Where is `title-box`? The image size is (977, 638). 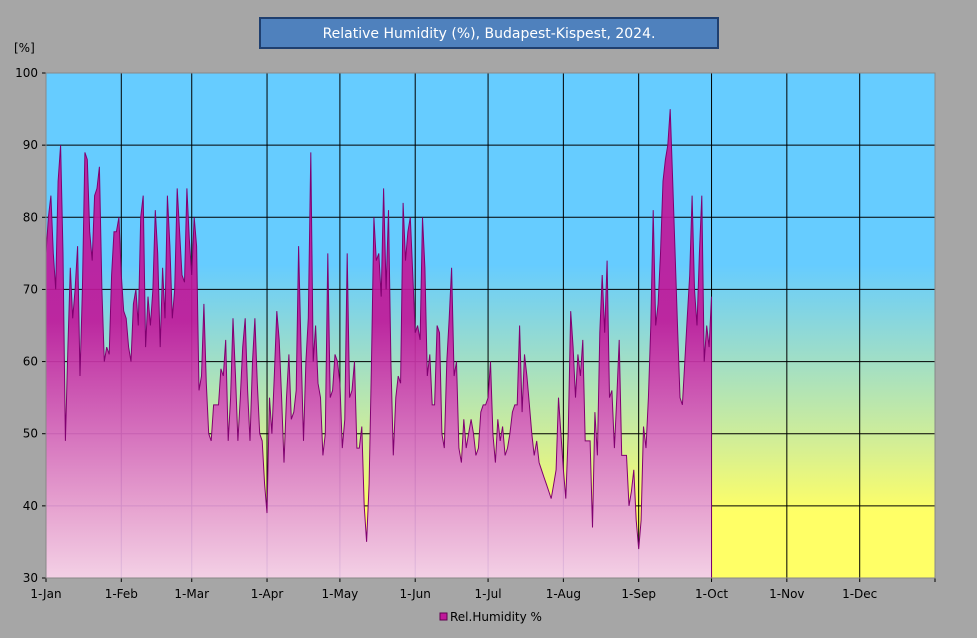
title-box is located at coordinates (489, 33).